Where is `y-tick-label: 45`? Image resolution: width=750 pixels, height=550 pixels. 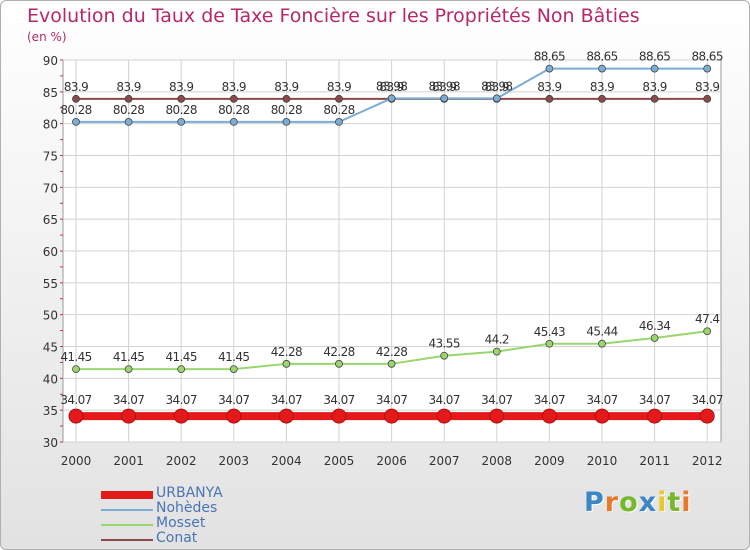
y-tick-label: 45 is located at coordinates (50, 348).